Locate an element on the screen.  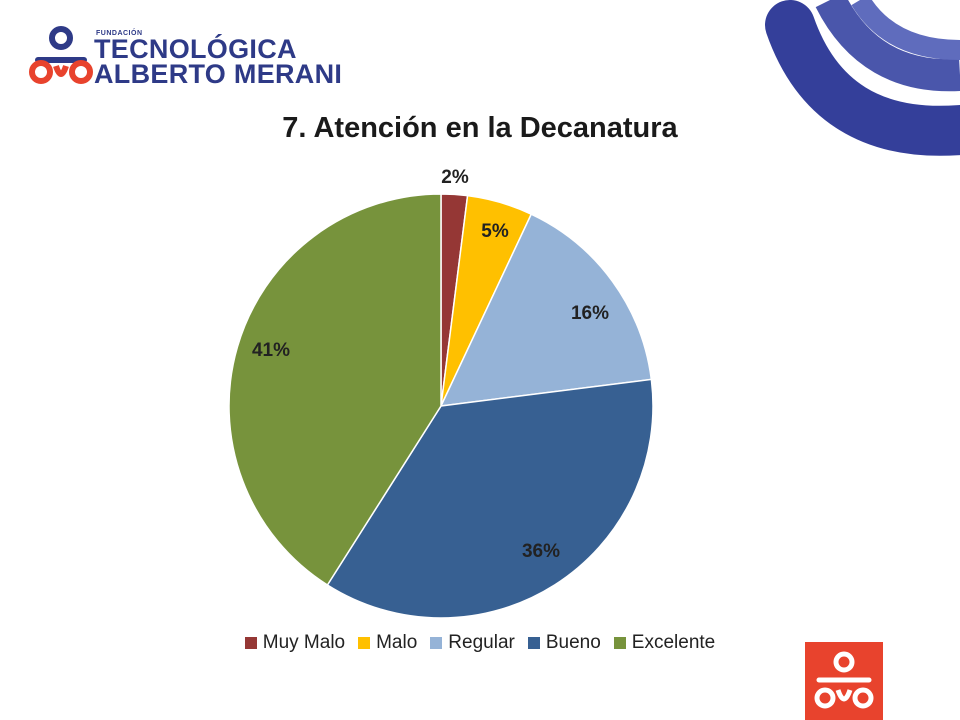
corner-logo is located at coordinates (844, 681).